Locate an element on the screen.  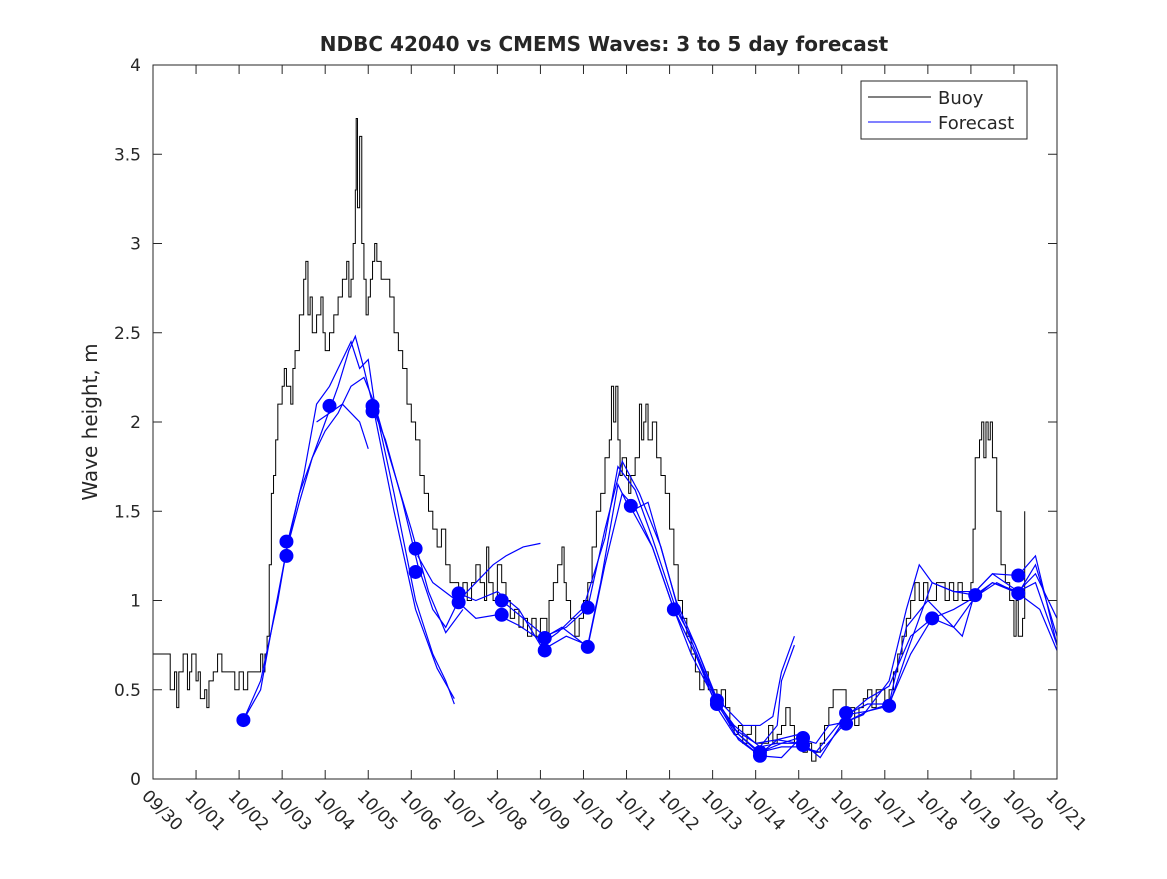
legend: Buoy Forecast is located at coordinates (944, 110).